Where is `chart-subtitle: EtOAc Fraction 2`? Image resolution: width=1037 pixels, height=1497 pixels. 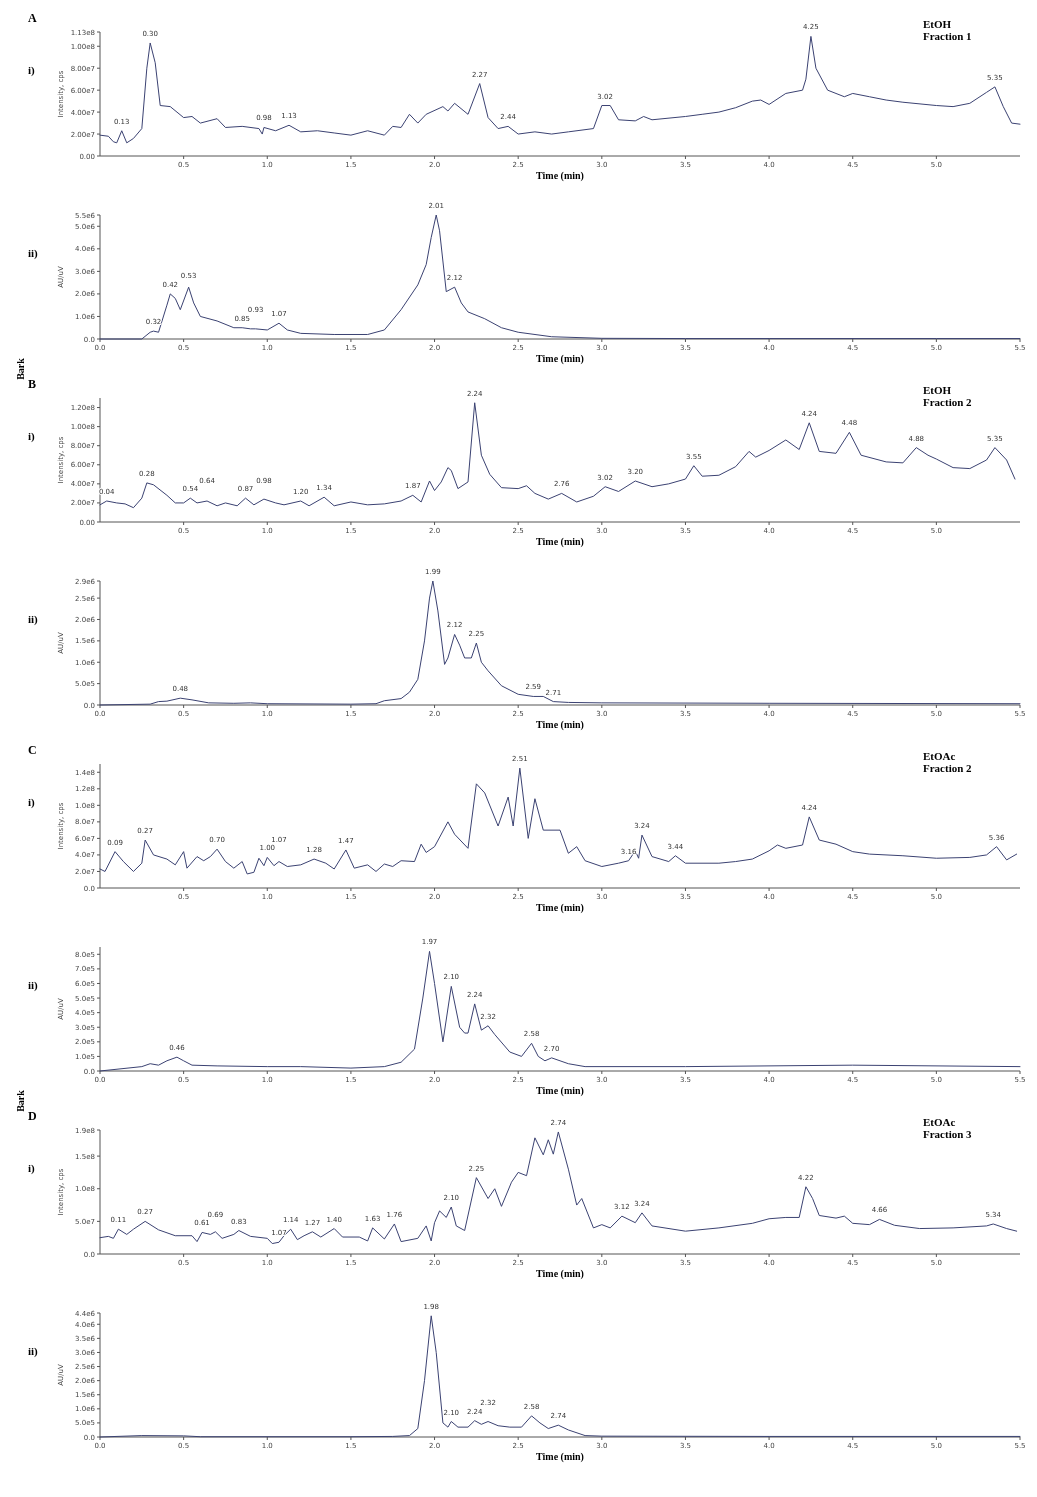 chart-subtitle: EtOAc Fraction 2 is located at coordinates (948, 762).